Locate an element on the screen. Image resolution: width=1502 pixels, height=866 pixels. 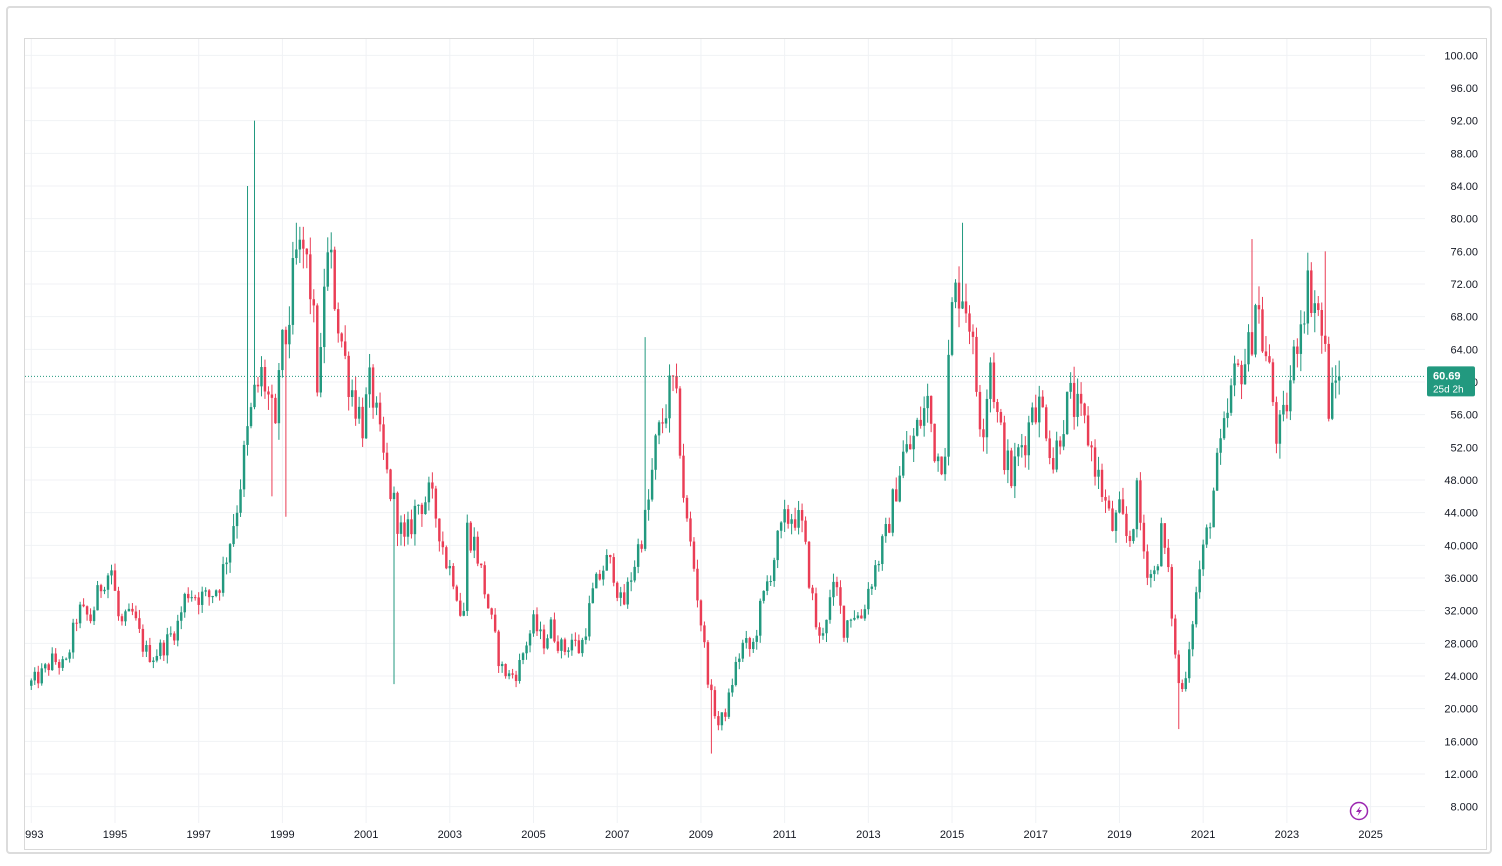
y-tick-label: 20.000 is located at coordinates (1461, 710).